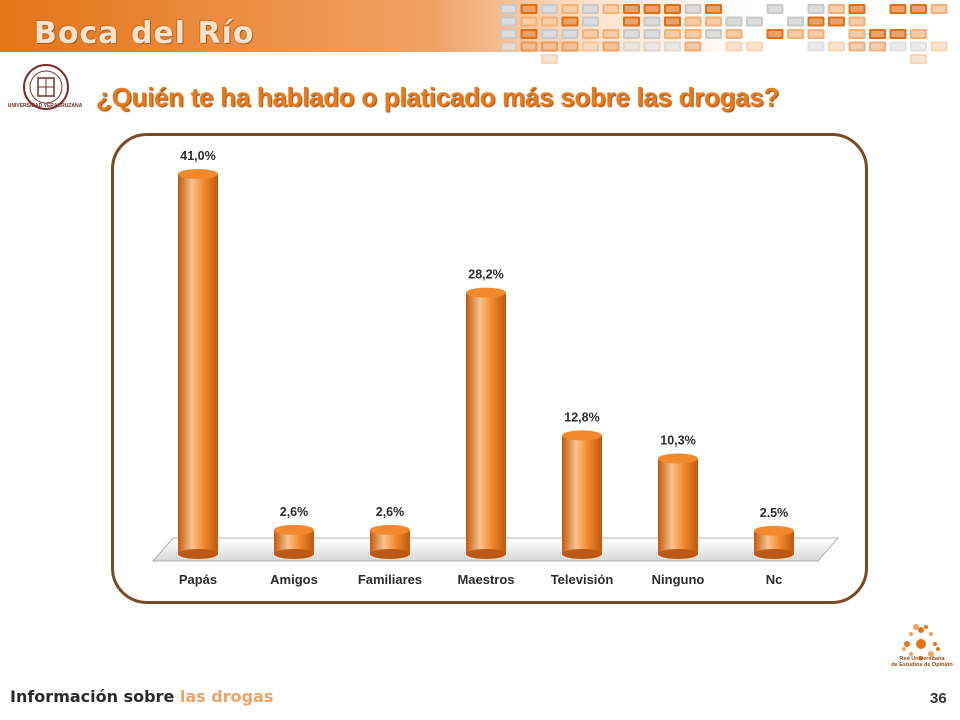 The image size is (960, 720). I want to click on category-label: Ninguno, so click(678, 579).